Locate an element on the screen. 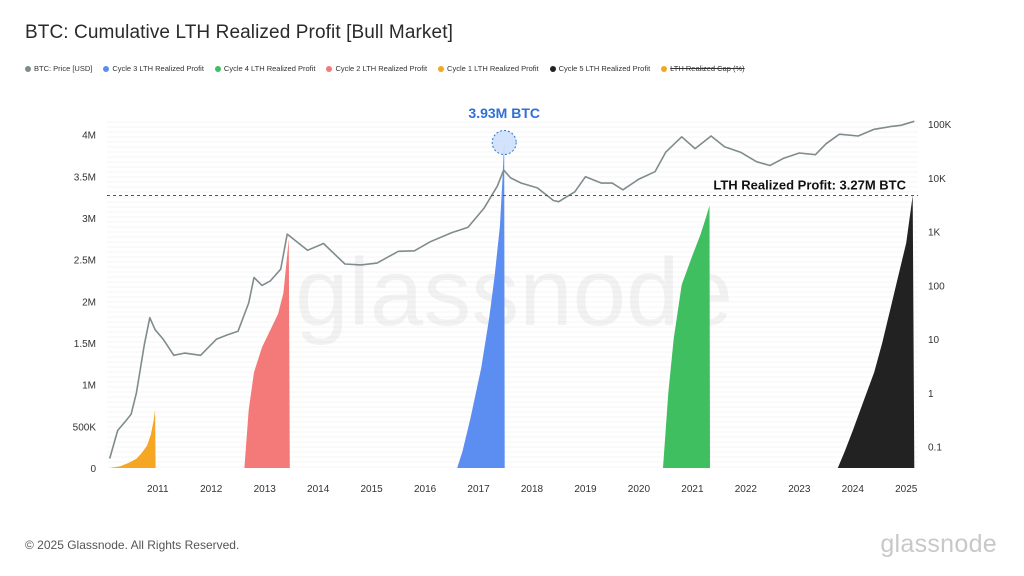 This screenshot has width=1024, height=576. y-right-tick-label: 1K is located at coordinates (934, 233).